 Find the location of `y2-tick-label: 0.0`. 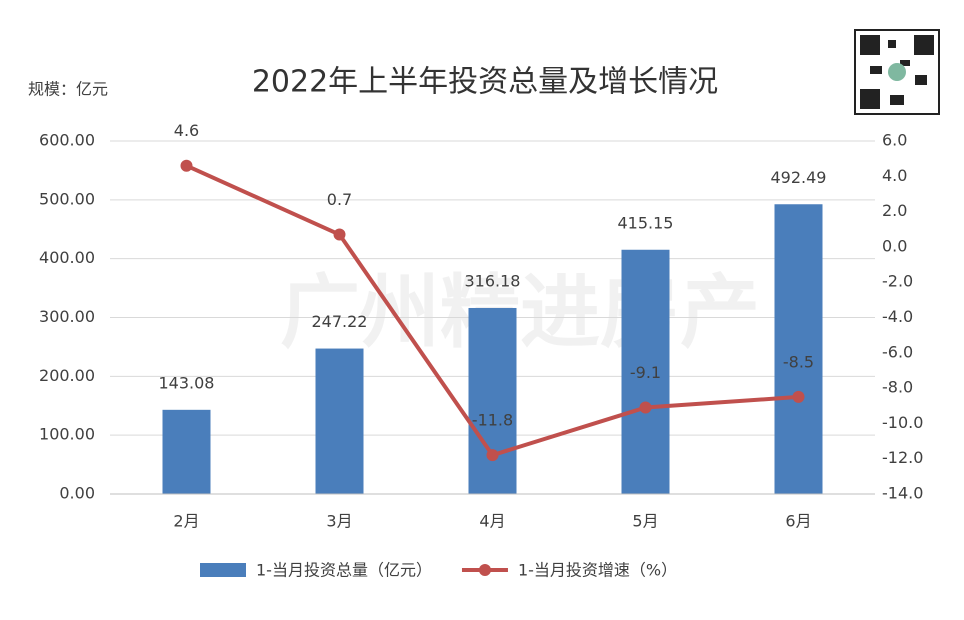

y2-tick-label: 0.0 is located at coordinates (894, 245).